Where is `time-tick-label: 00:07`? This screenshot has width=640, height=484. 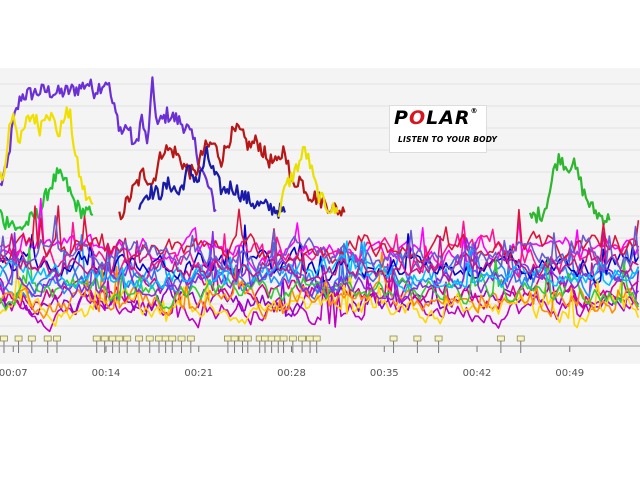
time-tick-label: 00:07 is located at coordinates (14, 373).